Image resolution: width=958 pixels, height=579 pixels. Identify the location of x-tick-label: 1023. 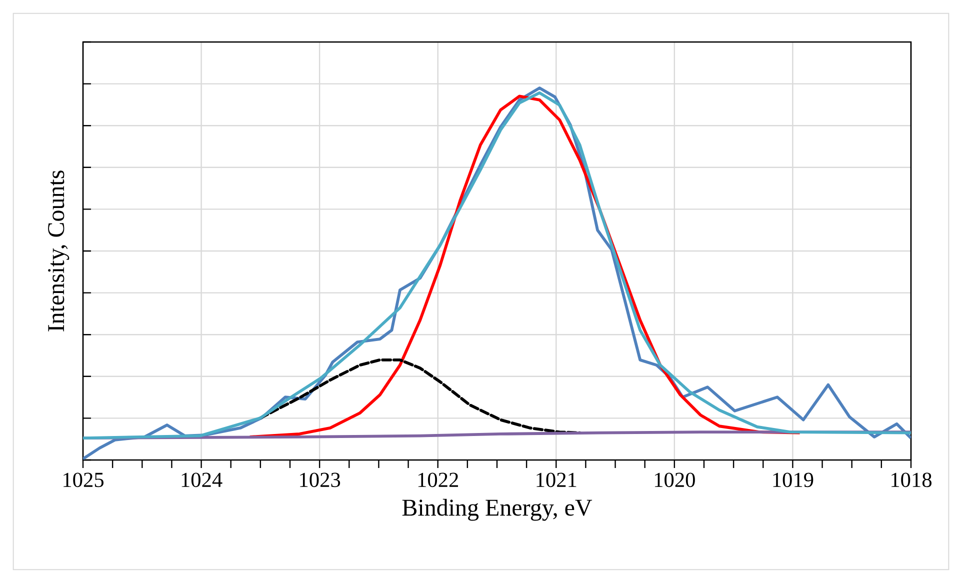
(320, 480).